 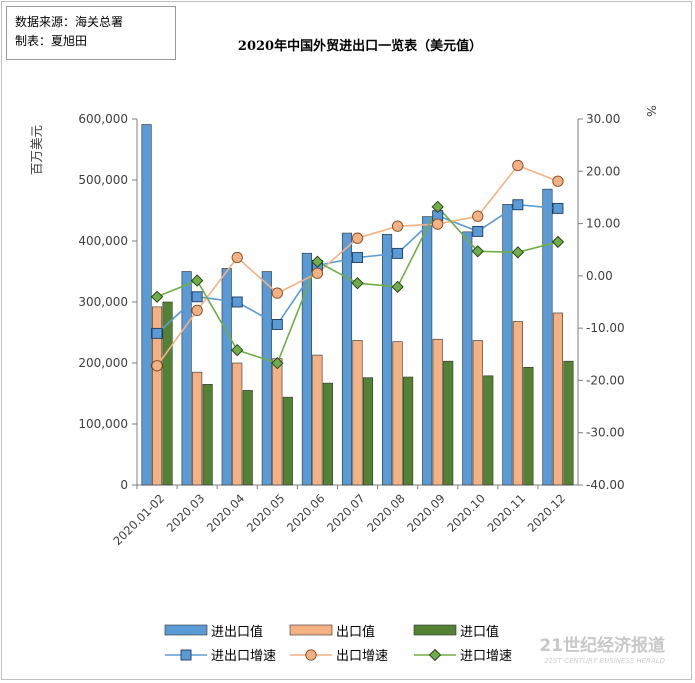 What do you see at coordinates (547, 513) in the screenshot?
I see `x-tick-label: 2020.12` at bounding box center [547, 513].